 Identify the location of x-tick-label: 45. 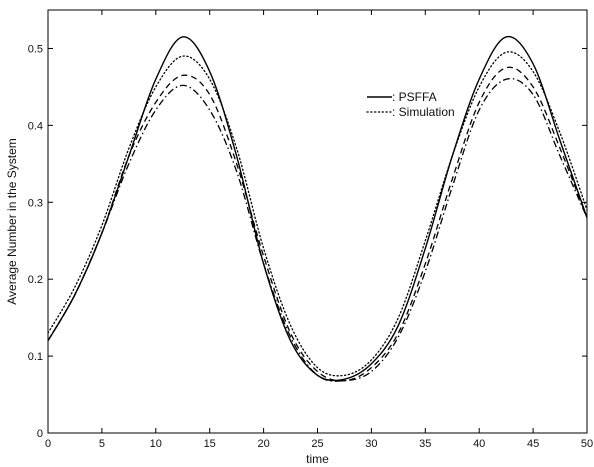
(533, 444).